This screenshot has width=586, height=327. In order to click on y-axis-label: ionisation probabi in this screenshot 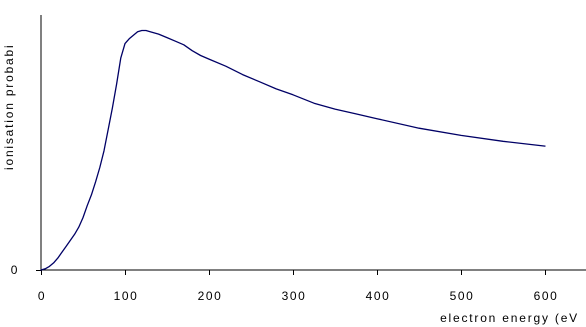, I will do `click(9, 107)`.